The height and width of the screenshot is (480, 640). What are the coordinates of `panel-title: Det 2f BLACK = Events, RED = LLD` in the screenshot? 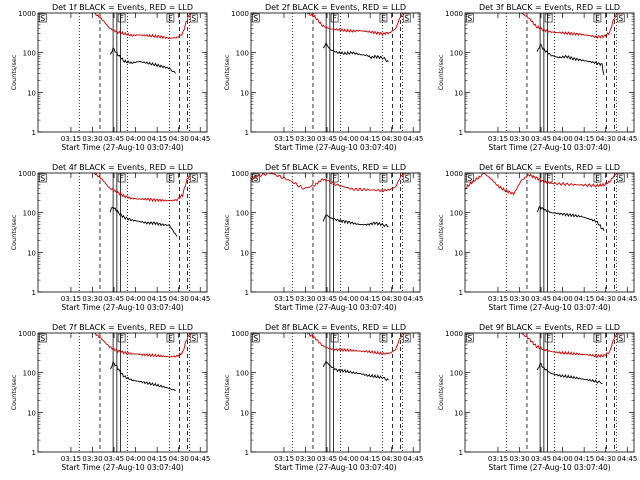 It's located at (335, 7).